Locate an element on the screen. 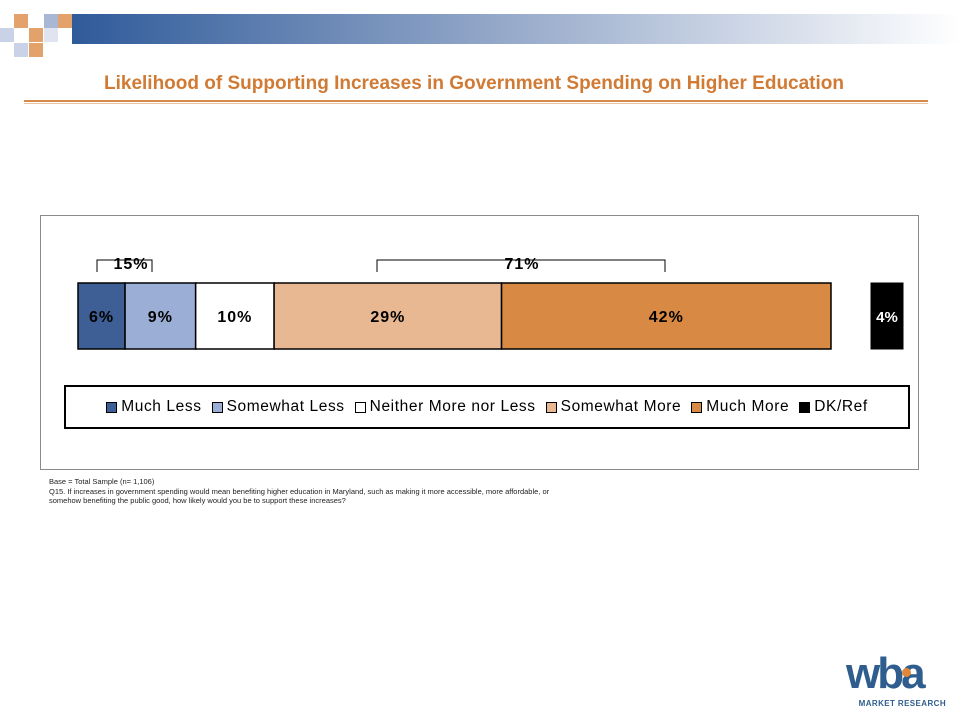 Image resolution: width=960 pixels, height=720 pixels. legend-entry-somewhat-more: Somewhat More is located at coordinates (613, 407).